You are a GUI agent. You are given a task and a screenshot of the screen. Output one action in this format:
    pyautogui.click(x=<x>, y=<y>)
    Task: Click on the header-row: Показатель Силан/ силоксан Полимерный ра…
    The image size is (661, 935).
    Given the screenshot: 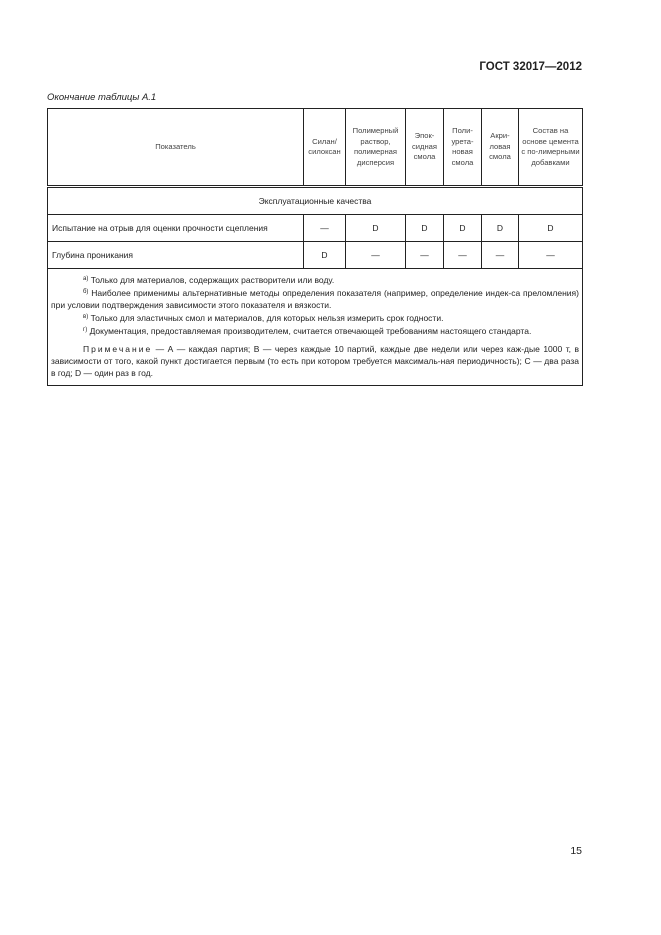 What is the action you would take?
    pyautogui.click(x=315, y=148)
    